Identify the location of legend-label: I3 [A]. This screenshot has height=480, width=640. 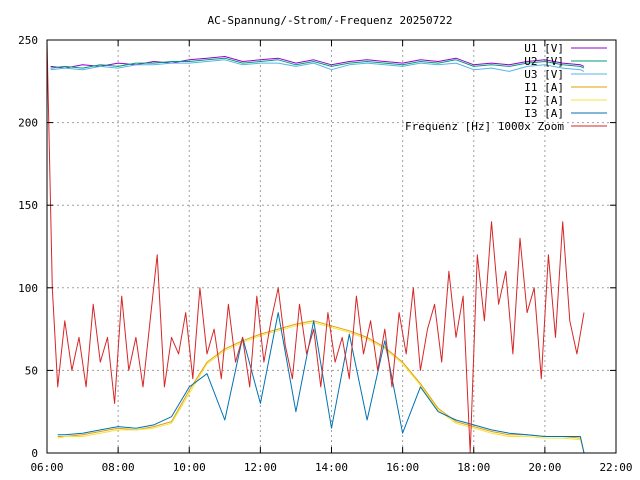
(544, 113).